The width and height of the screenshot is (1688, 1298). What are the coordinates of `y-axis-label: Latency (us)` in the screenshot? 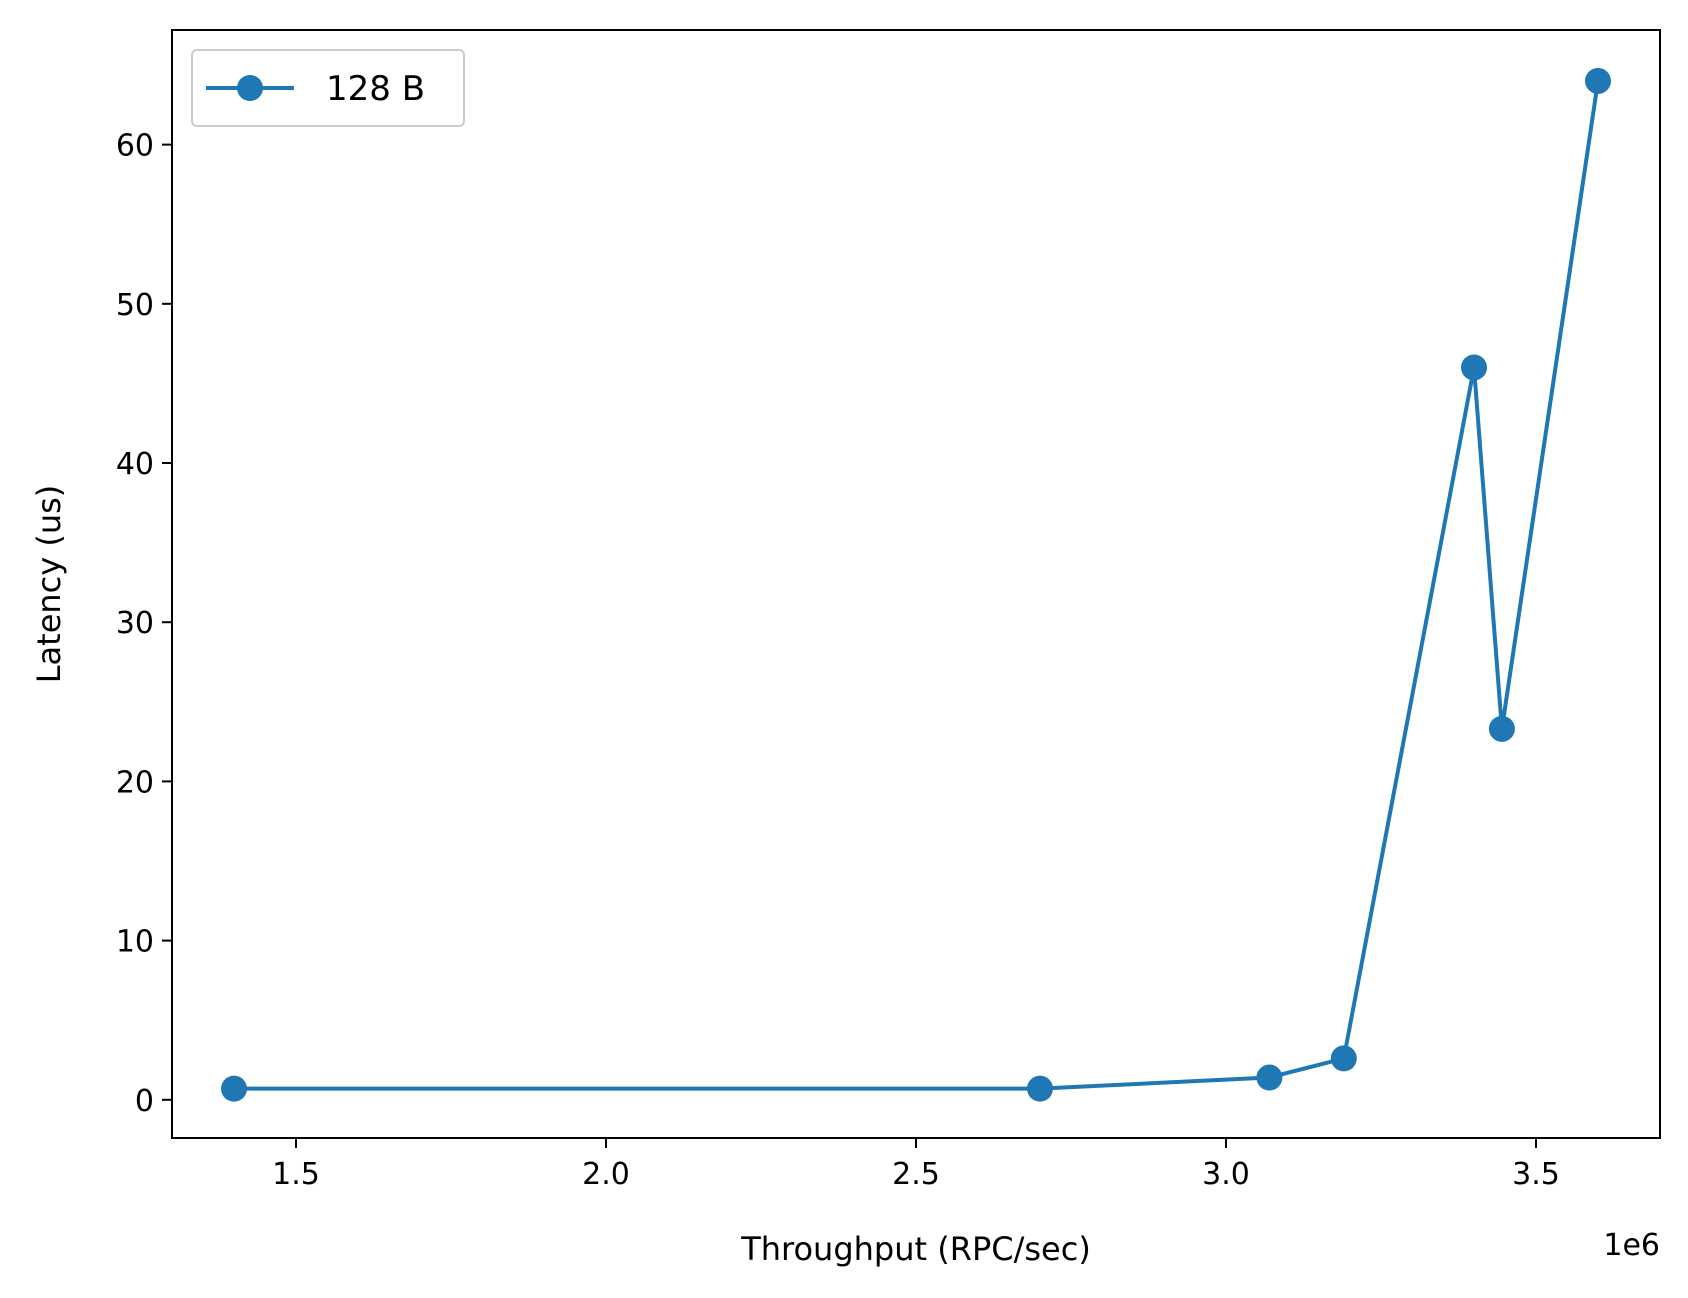 It's located at (49, 584).